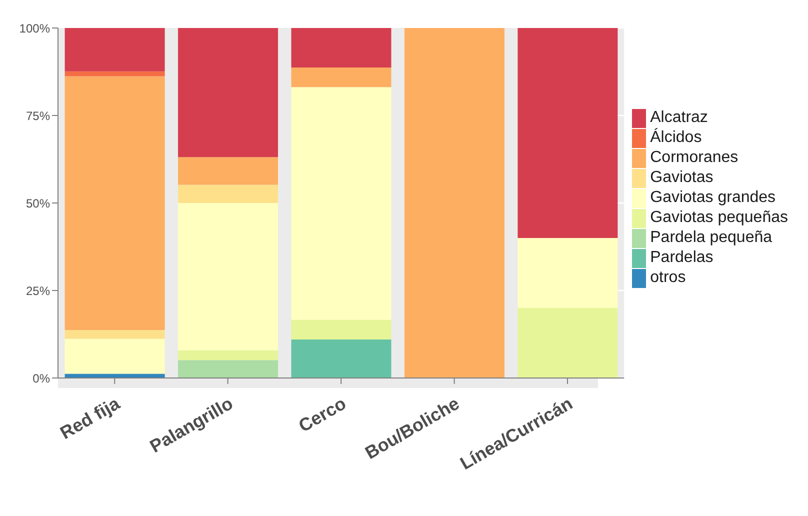  Describe the element at coordinates (713, 198) in the screenshot. I see `legend-label: Gaviotas grandes` at that location.